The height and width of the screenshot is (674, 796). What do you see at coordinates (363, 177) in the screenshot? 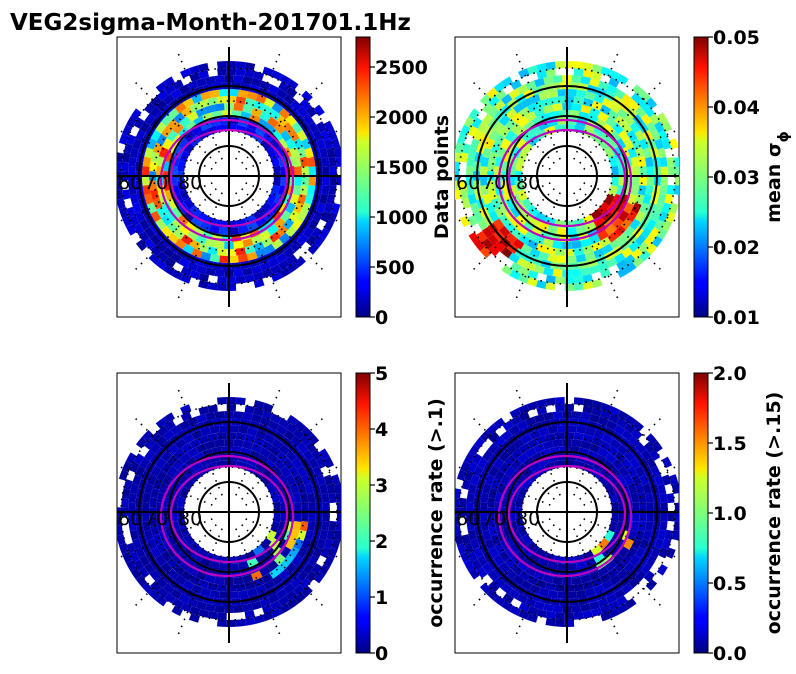
I see `colorbar-gradient` at bounding box center [363, 177].